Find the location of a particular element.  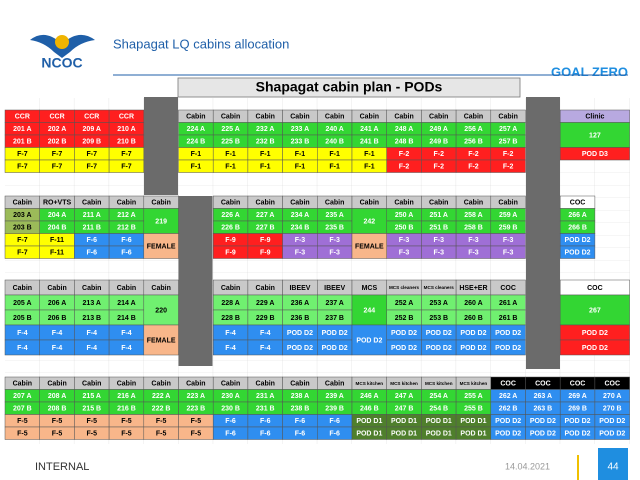

cell-text: IBEEV is located at coordinates (334, 288).